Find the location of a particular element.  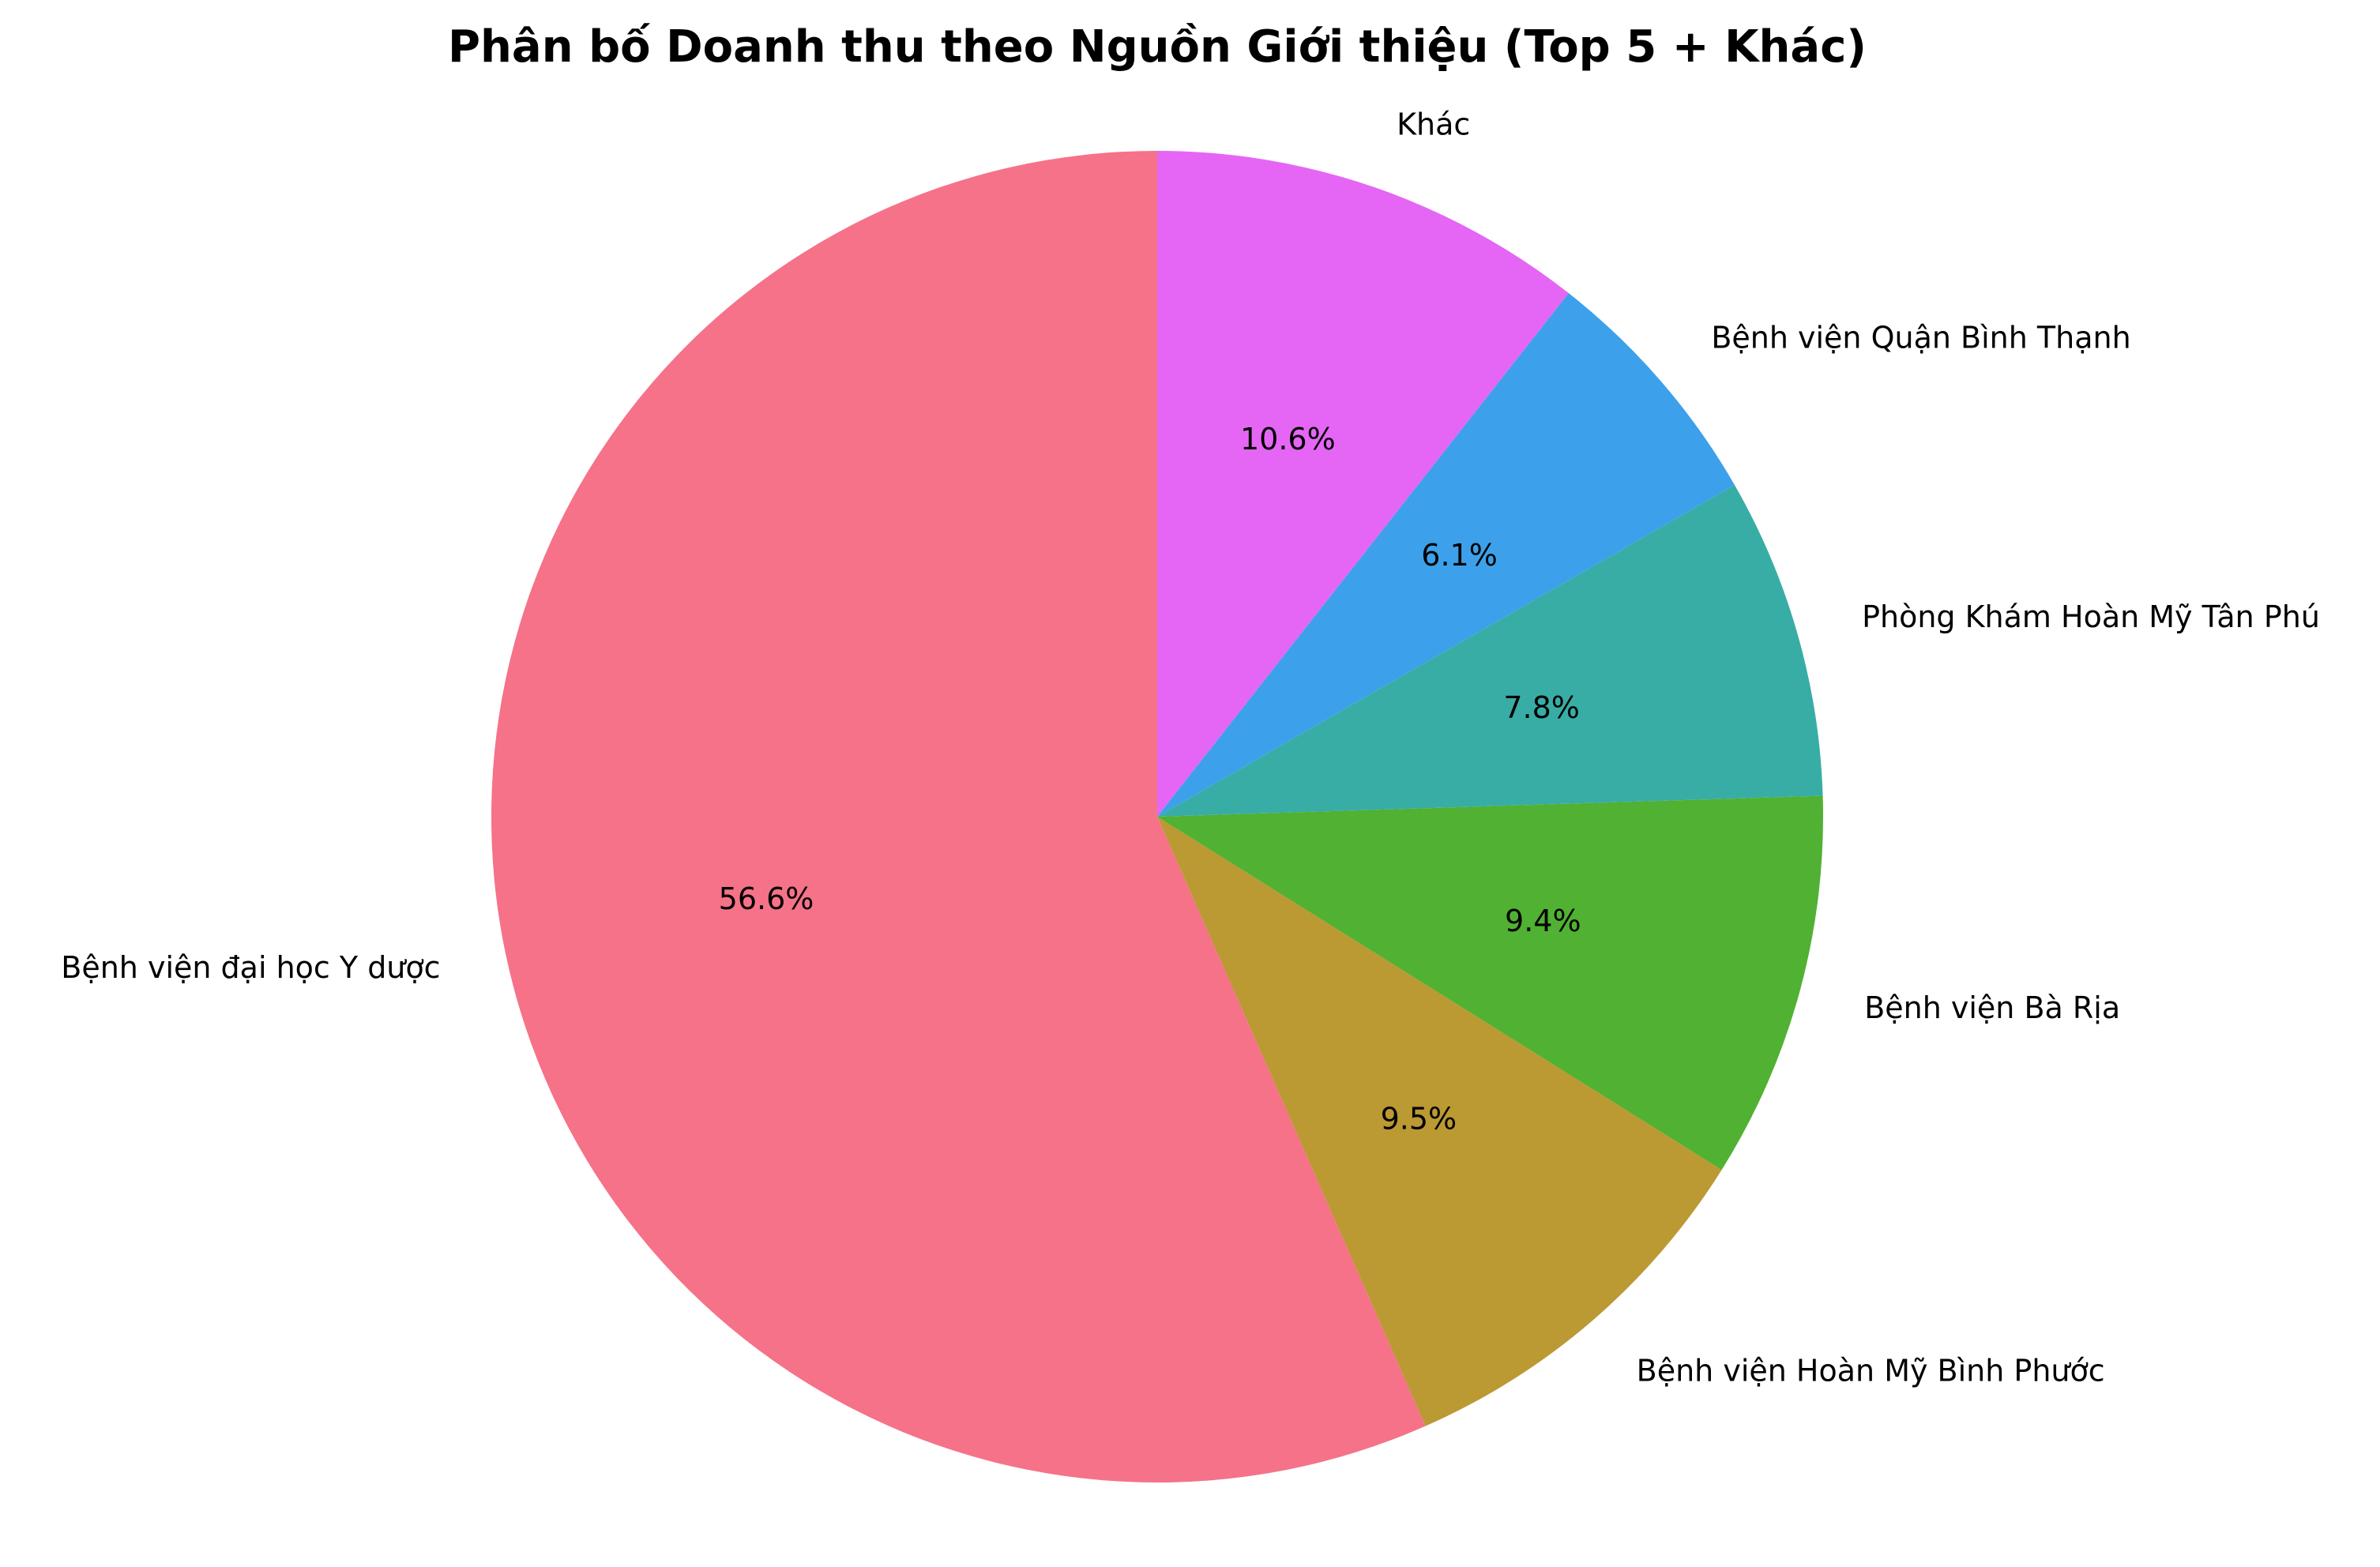

slice-percent-khac: 10.6% is located at coordinates (1288, 439).